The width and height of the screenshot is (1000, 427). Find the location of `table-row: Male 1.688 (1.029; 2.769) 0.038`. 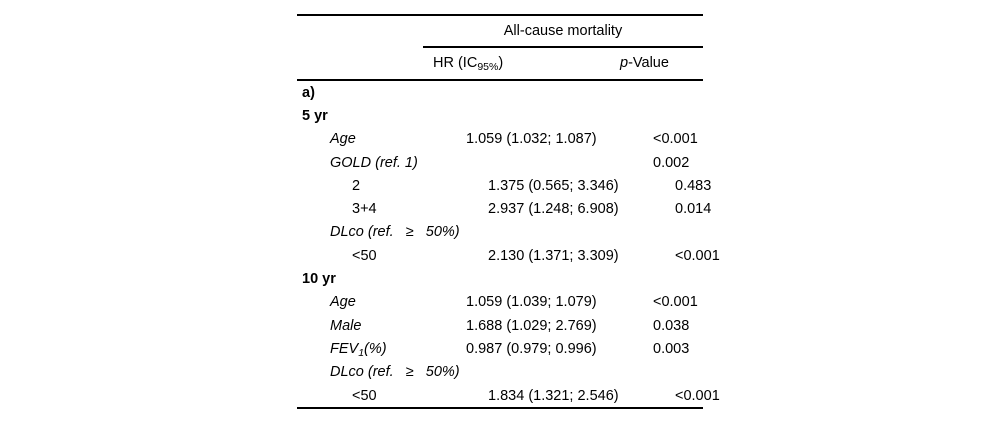

table-row: Male 1.688 (1.029; 2.769) 0.038 is located at coordinates (500, 325).